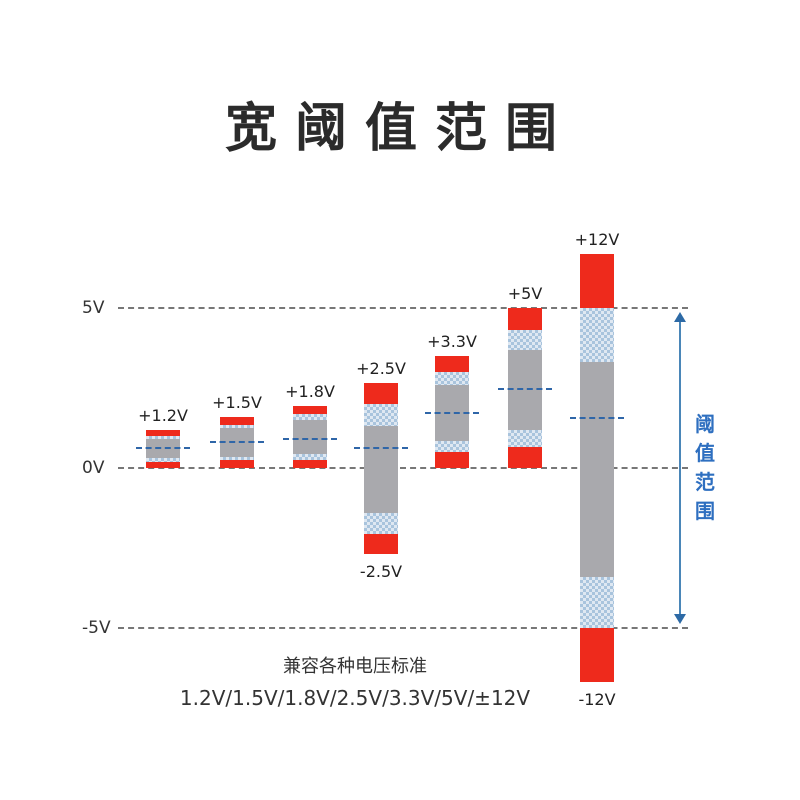  What do you see at coordinates (381, 369) in the screenshot?
I see `bar-label-top: +2.5V` at bounding box center [381, 369].